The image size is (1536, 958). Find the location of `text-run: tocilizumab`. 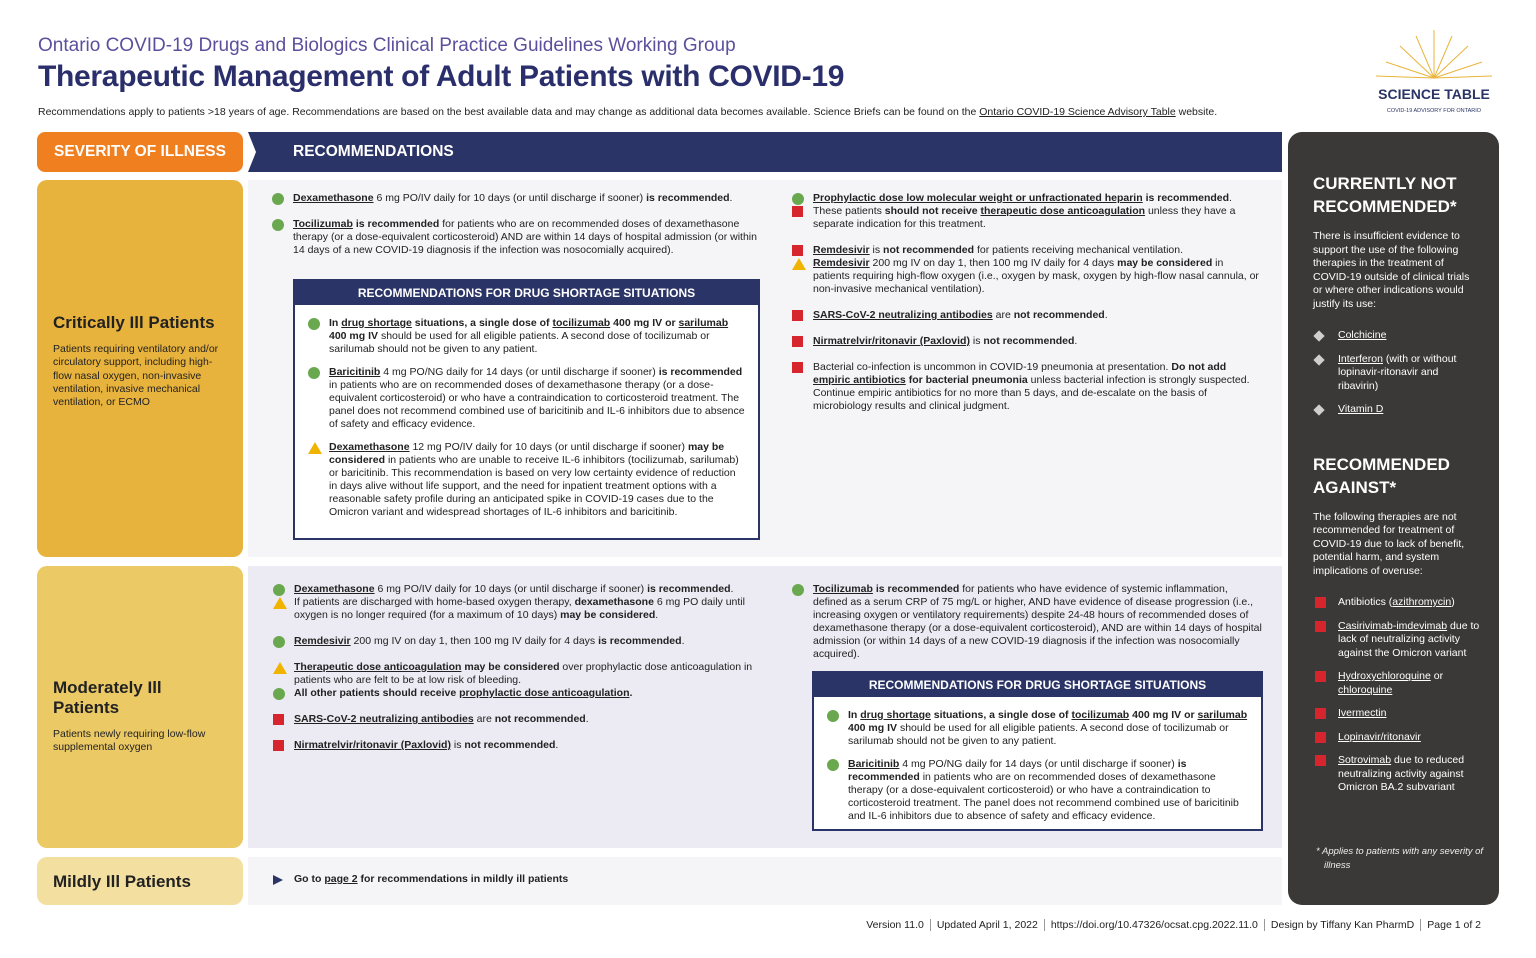

text-run: tocilizumab is located at coordinates (1100, 715).